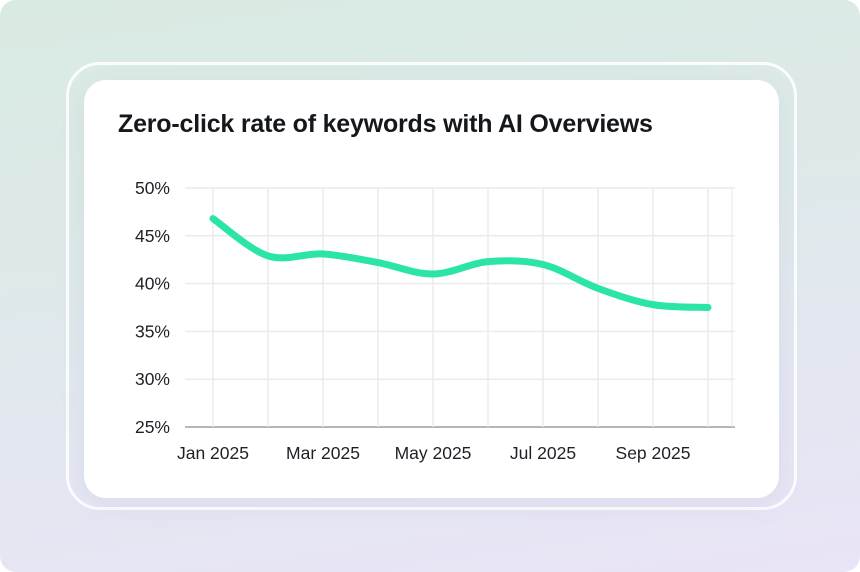 The image size is (860, 572). What do you see at coordinates (653, 453) in the screenshot?
I see `x-tick-label: Sep 2025` at bounding box center [653, 453].